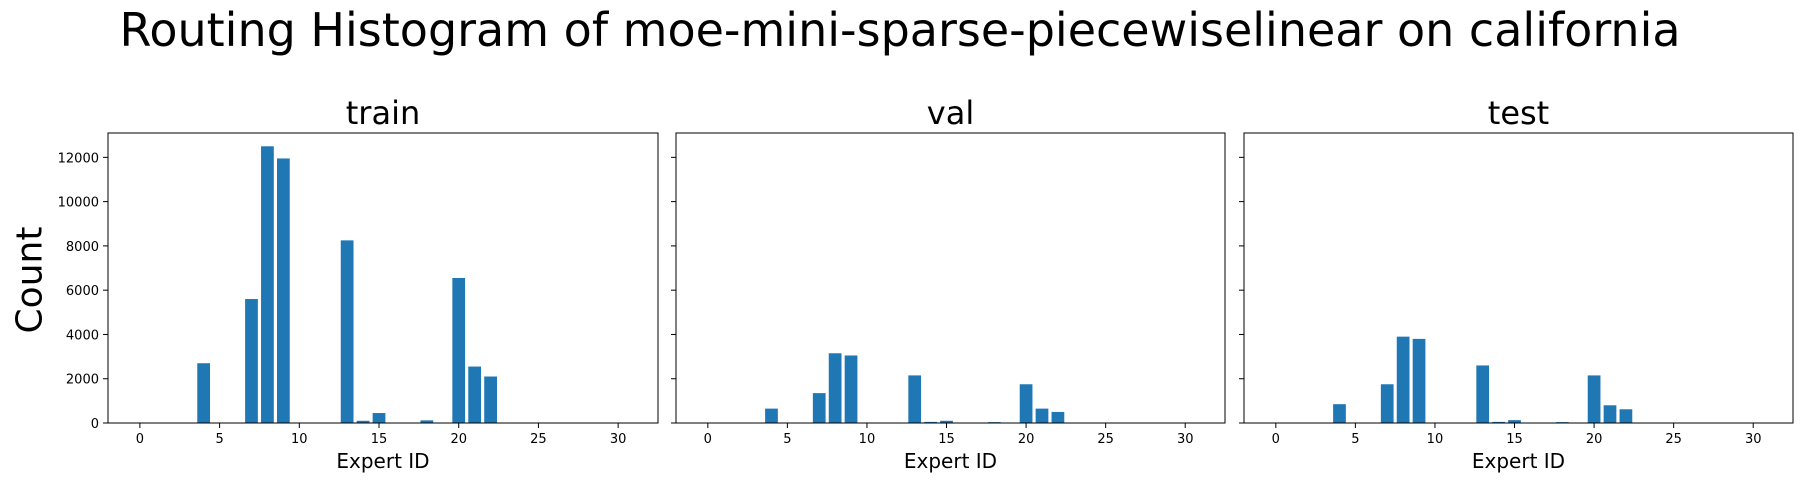 The height and width of the screenshot is (500, 1800). What do you see at coordinates (383, 113) in the screenshot?
I see `subplot-title-train: train` at bounding box center [383, 113].